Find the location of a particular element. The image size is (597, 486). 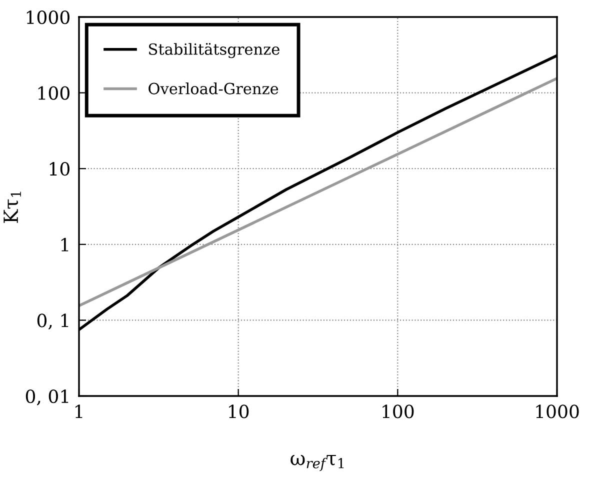

x-tick-label: 1000 is located at coordinates (557, 411).